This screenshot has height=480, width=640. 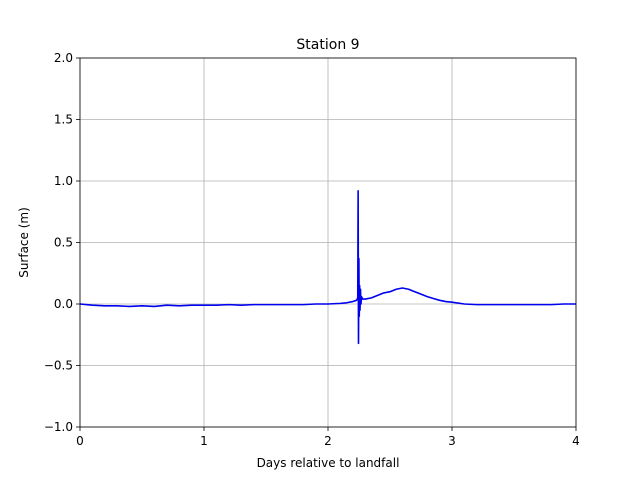 What do you see at coordinates (328, 463) in the screenshot?
I see `x-axis-label: Days relative to landfall` at bounding box center [328, 463].